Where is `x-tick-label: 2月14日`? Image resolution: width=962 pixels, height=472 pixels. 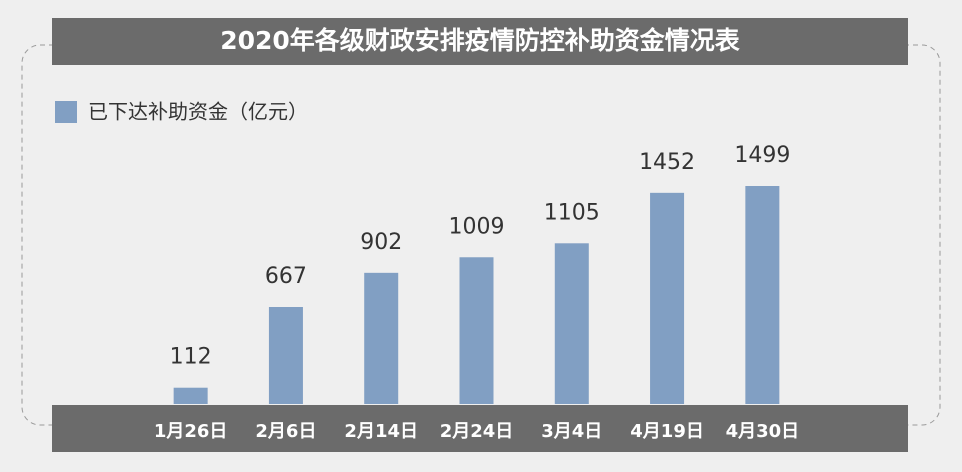 x-tick-label: 2月14日 is located at coordinates (381, 431).